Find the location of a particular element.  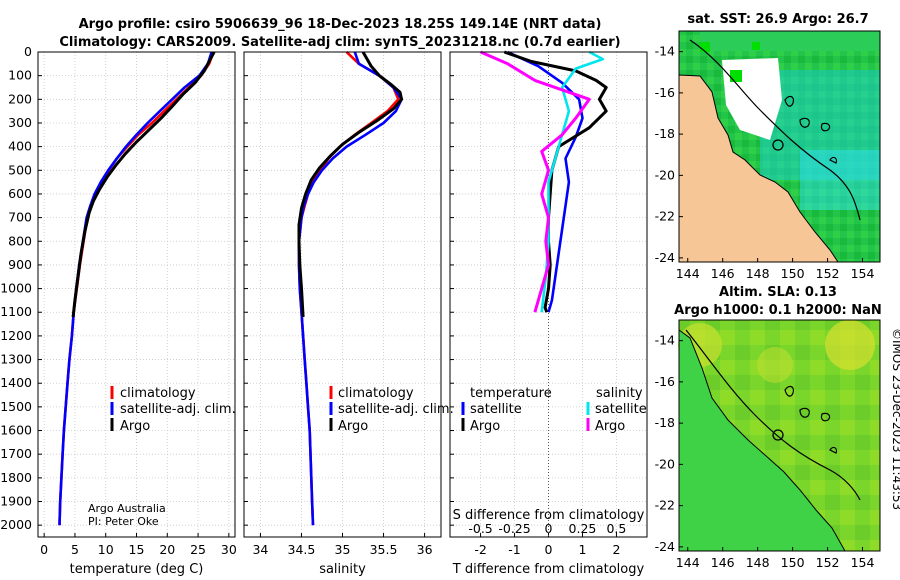

x-tick-label: 35.5 is located at coordinates (384, 549).